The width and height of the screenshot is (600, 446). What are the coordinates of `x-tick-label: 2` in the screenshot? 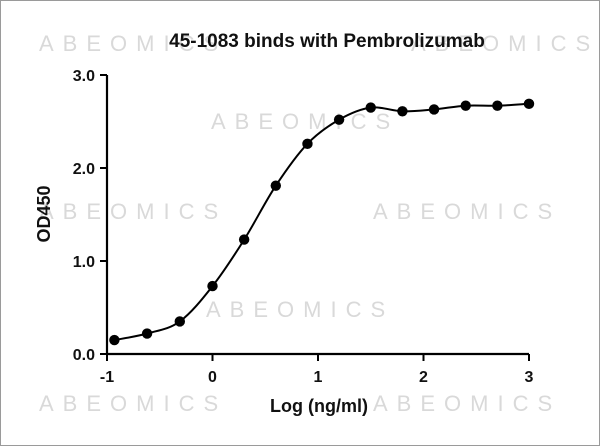 It's located at (423, 377).